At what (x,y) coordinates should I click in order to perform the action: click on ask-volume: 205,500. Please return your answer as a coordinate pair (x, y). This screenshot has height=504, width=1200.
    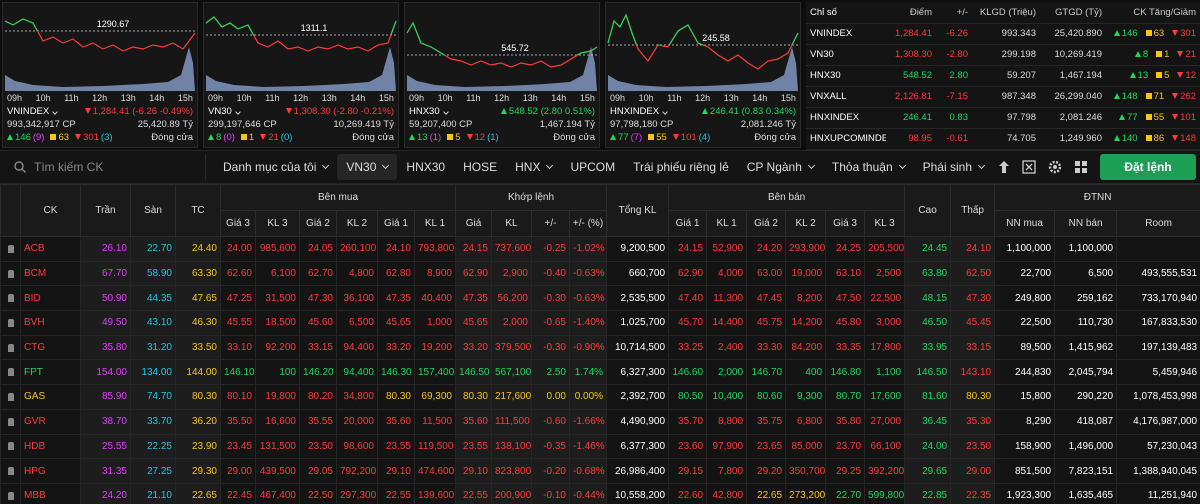
    Looking at the image, I should click on (885, 249).